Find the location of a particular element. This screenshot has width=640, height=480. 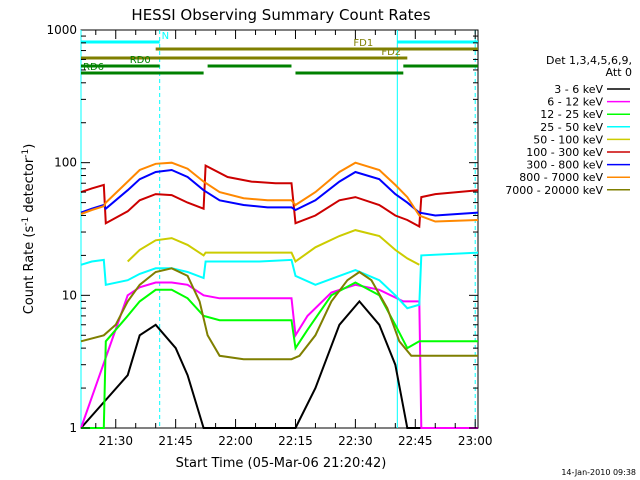

series-line-800-7000-kev is located at coordinates (279, 192).